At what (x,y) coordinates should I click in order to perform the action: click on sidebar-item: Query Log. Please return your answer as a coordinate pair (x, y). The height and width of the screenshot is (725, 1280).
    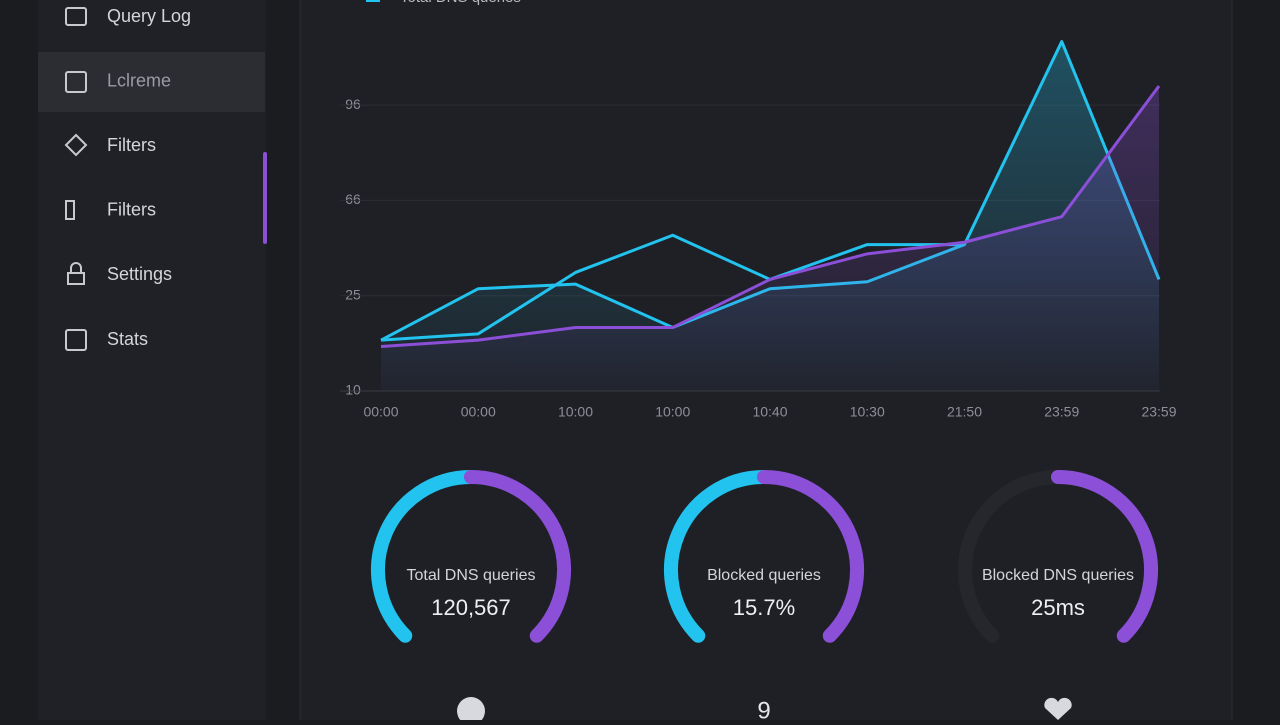
    Looking at the image, I should click on (149, 16).